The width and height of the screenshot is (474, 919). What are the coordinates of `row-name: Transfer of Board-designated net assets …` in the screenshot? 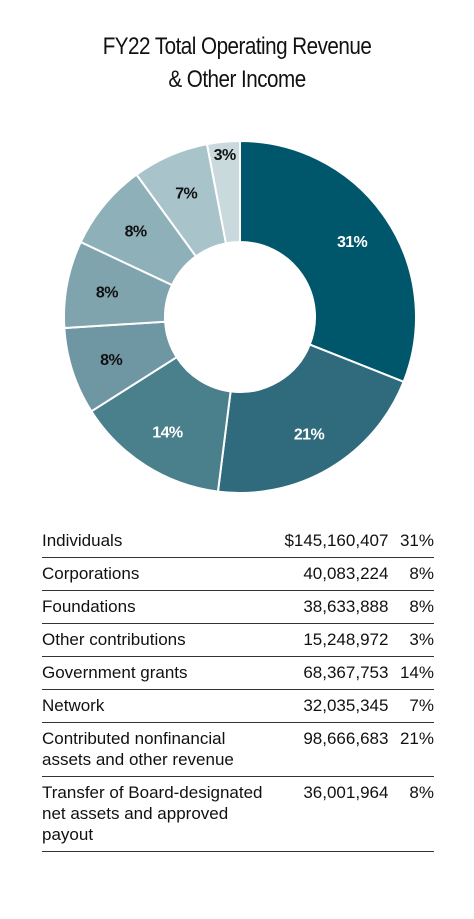 It's located at (157, 814).